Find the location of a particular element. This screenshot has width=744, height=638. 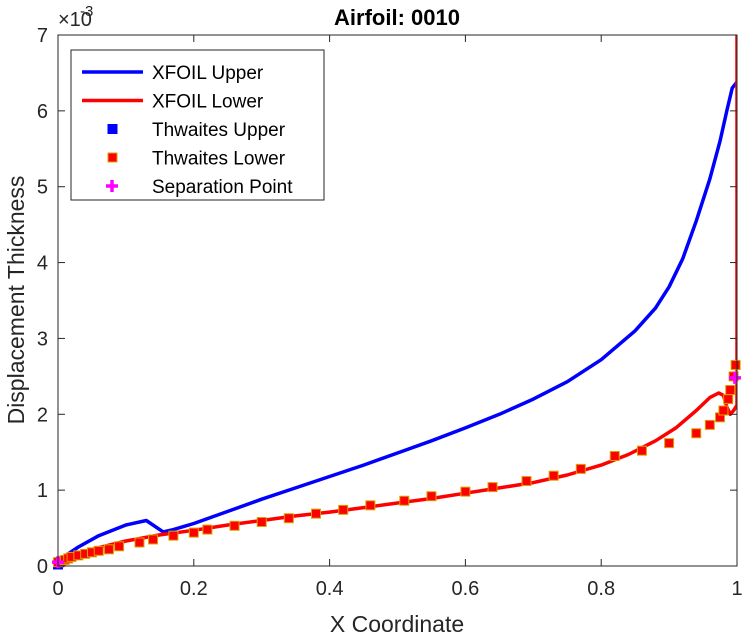

legend-entry-xfoil-upper: XFOIL Upper is located at coordinates (173, 73).